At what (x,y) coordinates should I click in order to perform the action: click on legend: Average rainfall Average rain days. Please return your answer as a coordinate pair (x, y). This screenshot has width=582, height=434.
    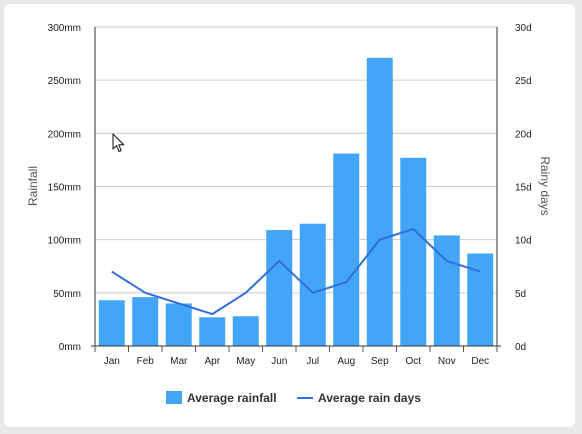
    Looking at the image, I should click on (293, 398).